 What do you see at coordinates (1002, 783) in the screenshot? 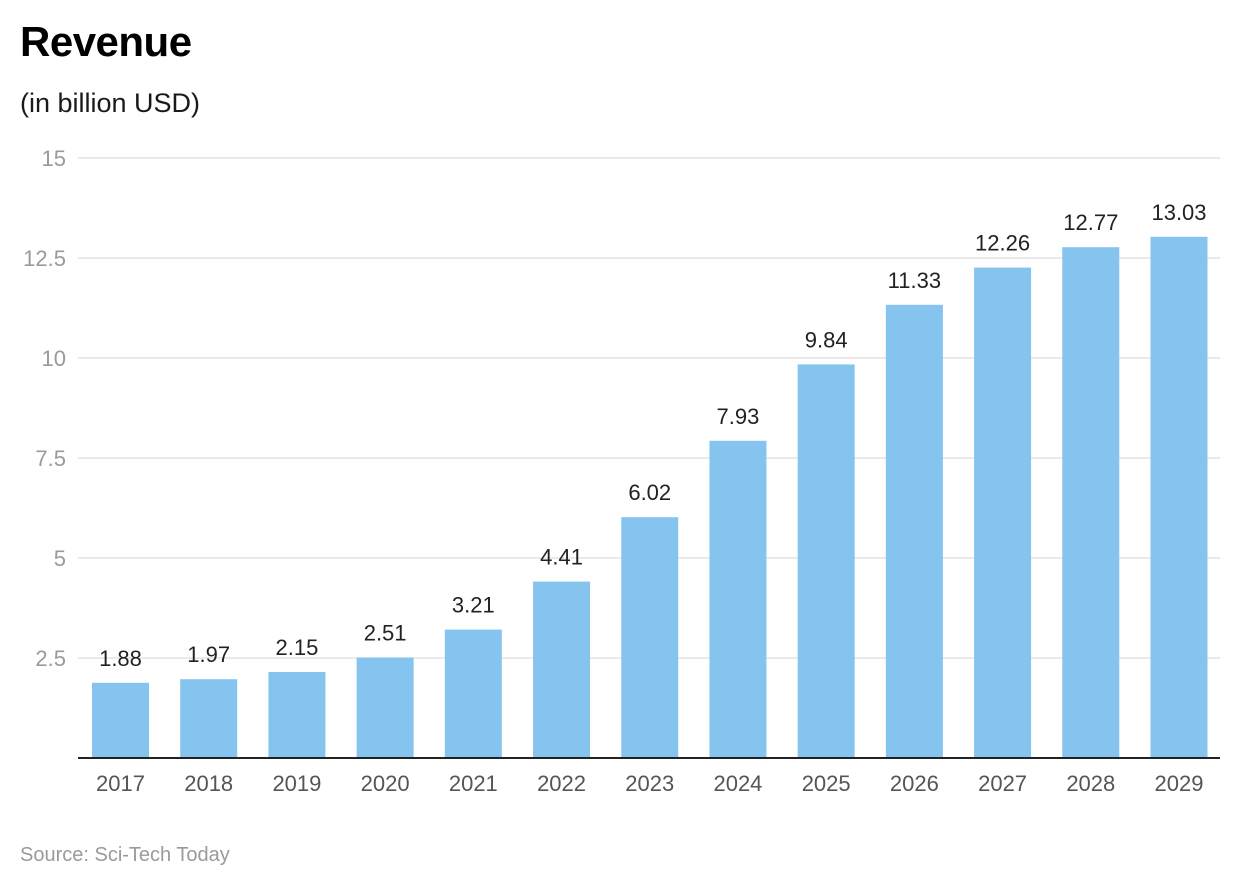
I see `x-tick-label-2027: 2027` at bounding box center [1002, 783].